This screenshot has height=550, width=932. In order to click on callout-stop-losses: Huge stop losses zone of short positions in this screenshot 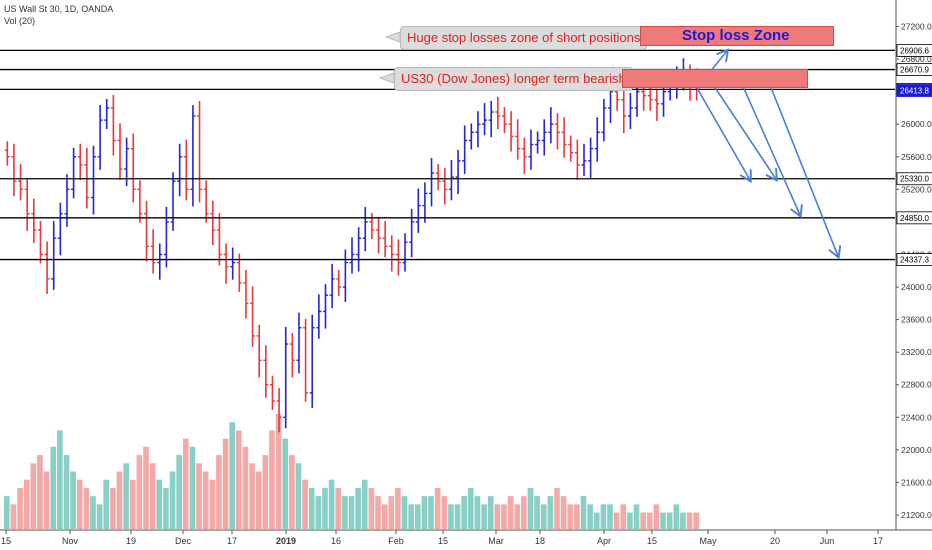, I will do `click(524, 38)`.